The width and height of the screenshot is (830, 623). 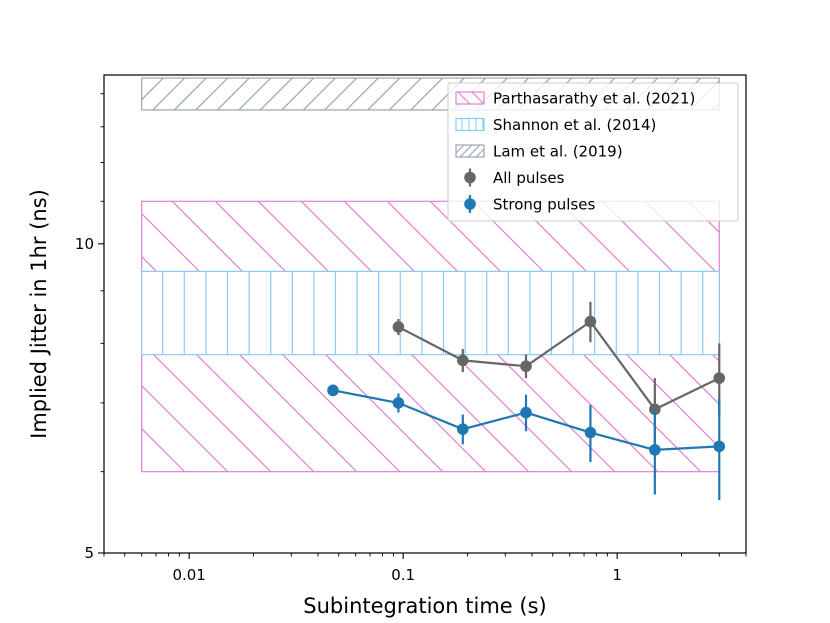 What do you see at coordinates (529, 178) in the screenshot?
I see `legend-label: All pulses` at bounding box center [529, 178].